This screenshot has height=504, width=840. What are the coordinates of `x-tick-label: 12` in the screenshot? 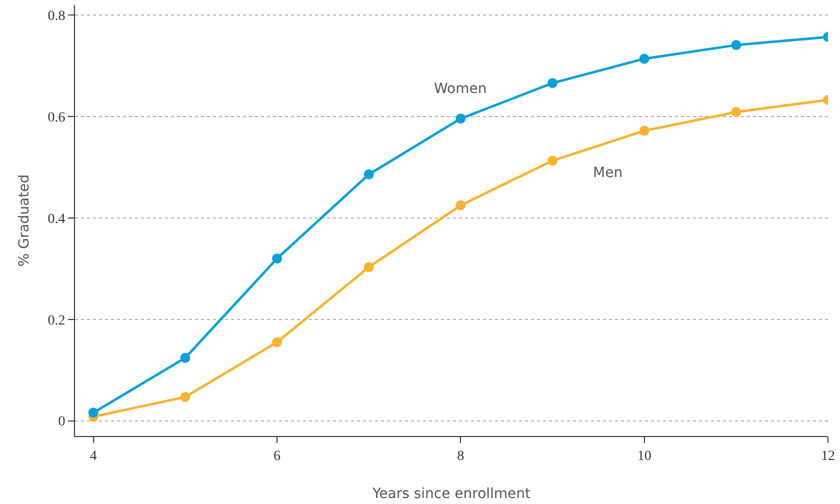 It's located at (828, 456).